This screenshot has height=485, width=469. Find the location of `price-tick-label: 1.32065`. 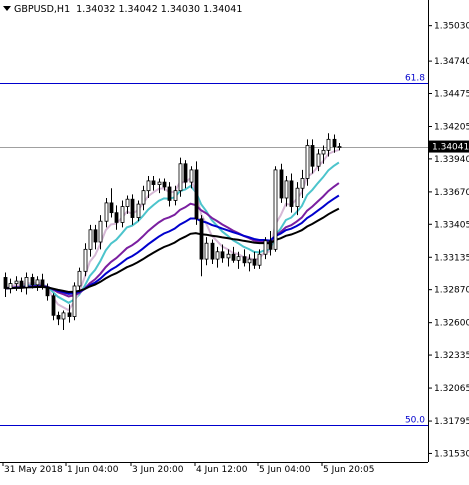

price-tick-label: 1.32065 is located at coordinates (451, 389).